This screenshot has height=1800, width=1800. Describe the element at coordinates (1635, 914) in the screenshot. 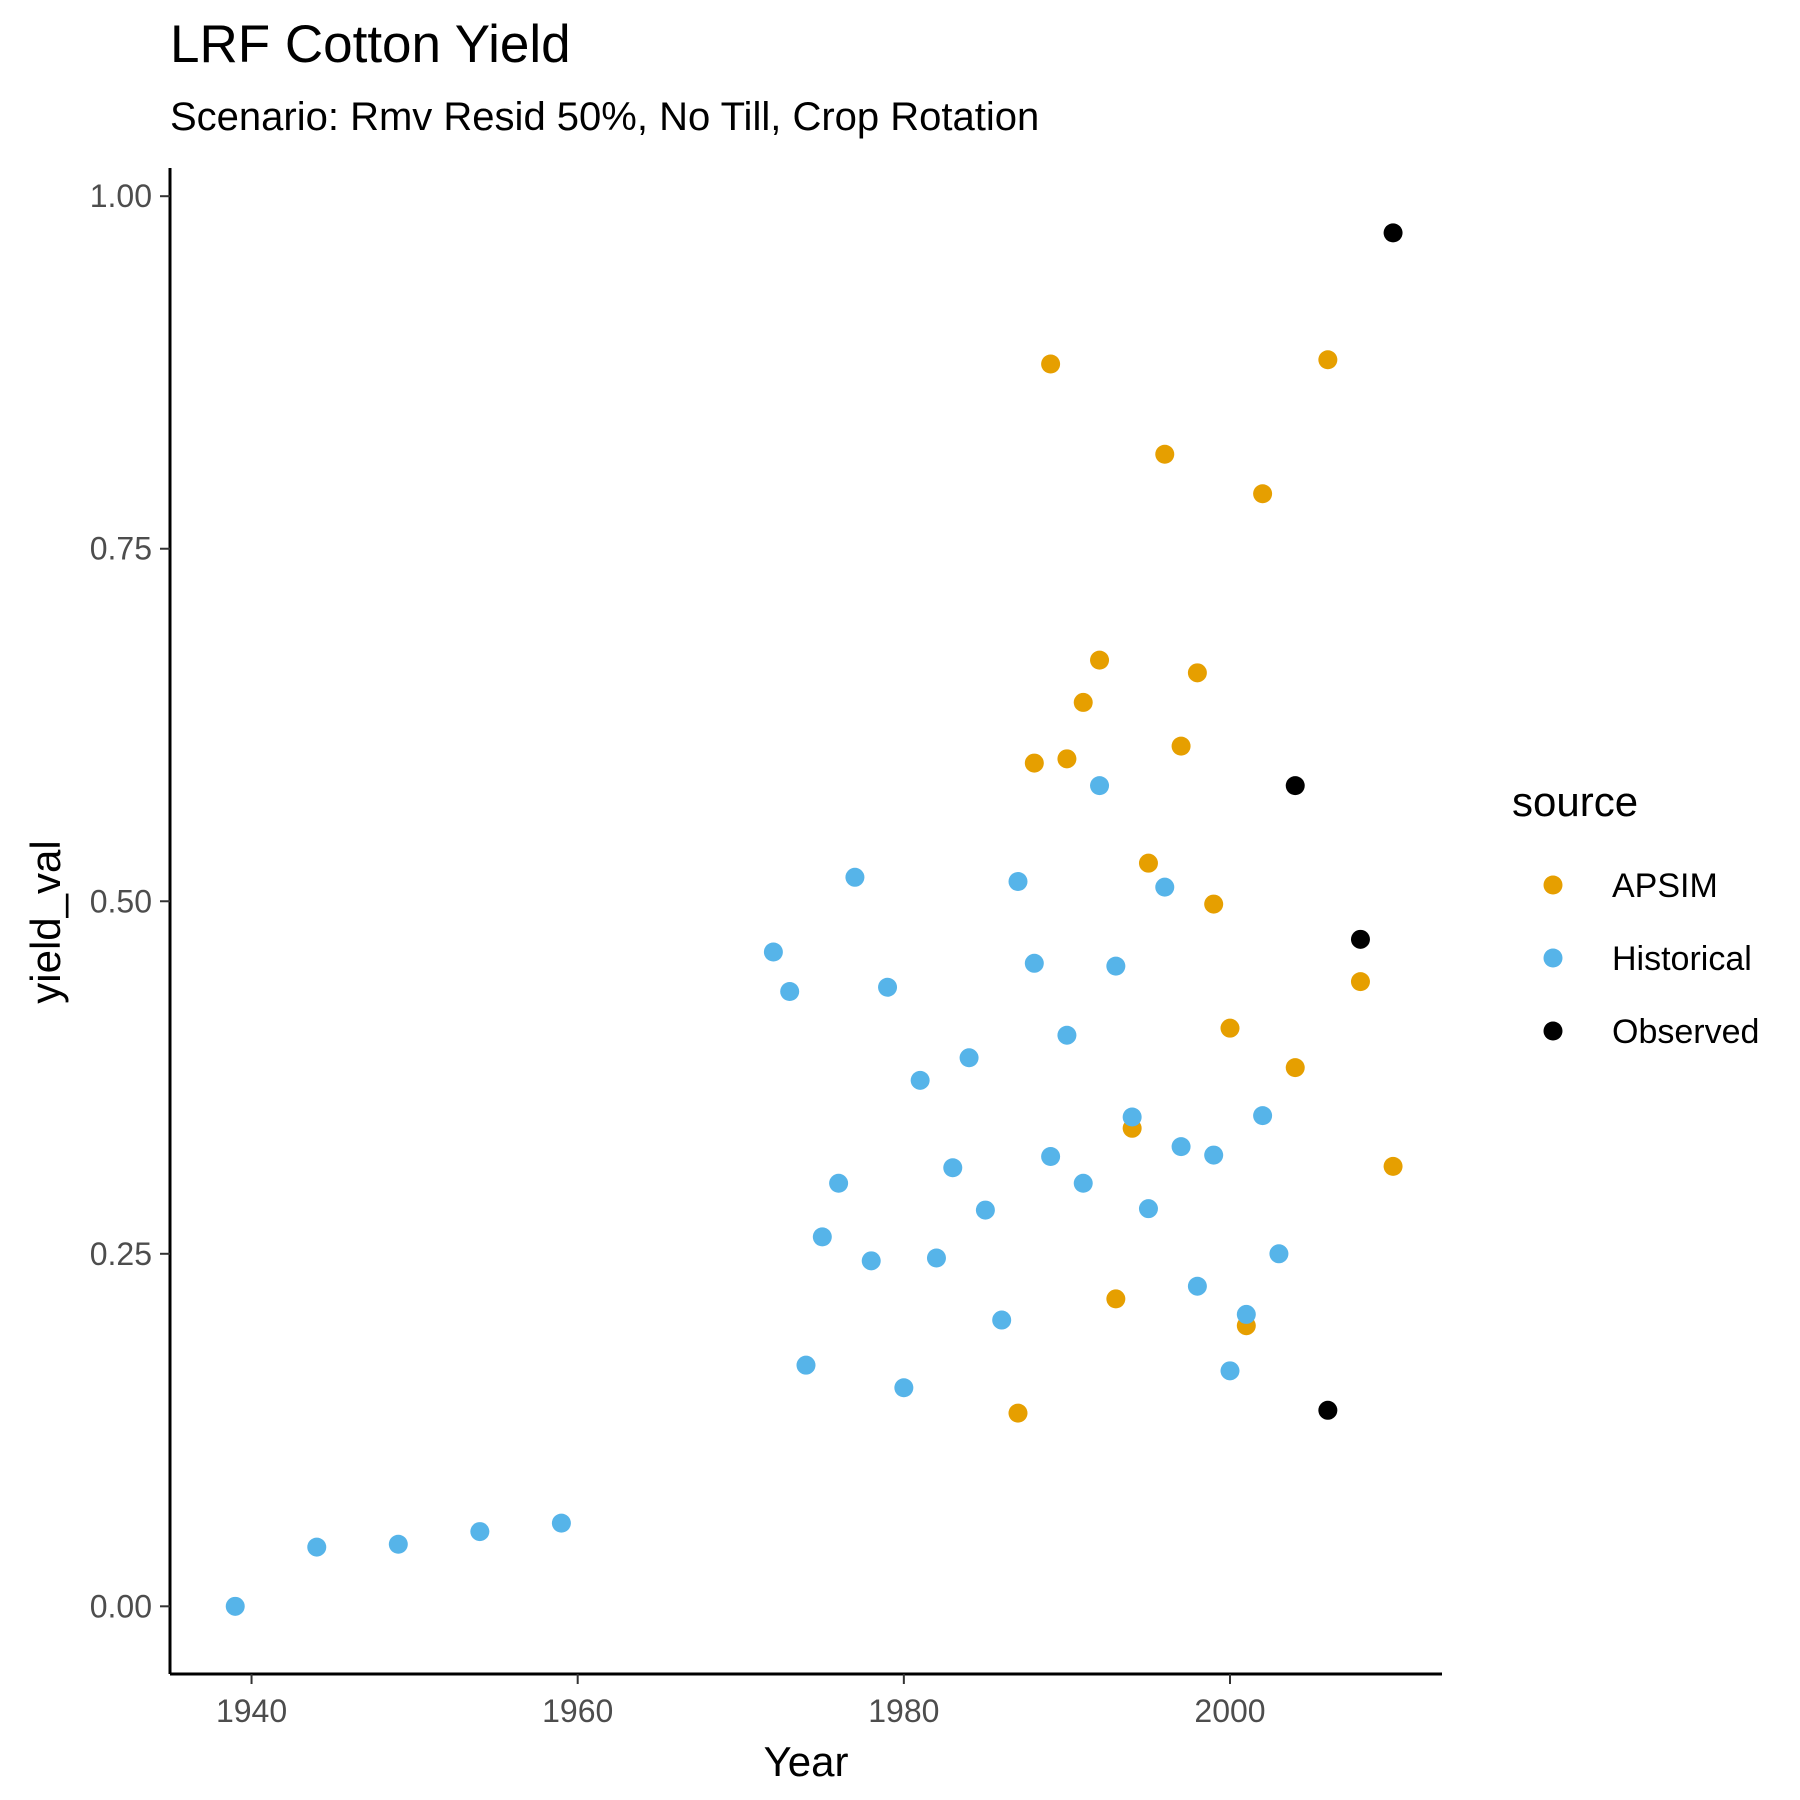

I see `legend: source APSIM Historical Observed` at that location.